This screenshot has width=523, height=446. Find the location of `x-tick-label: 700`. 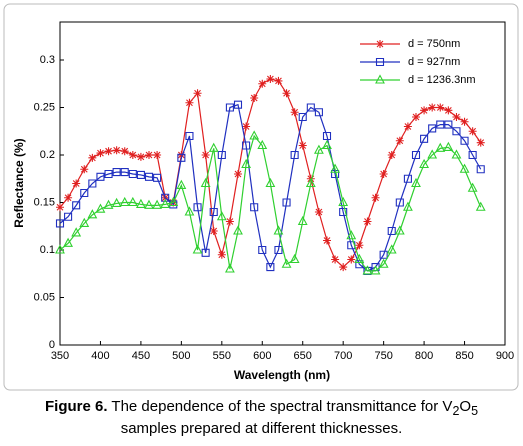

x-tick-label: 700 is located at coordinates (343, 356).